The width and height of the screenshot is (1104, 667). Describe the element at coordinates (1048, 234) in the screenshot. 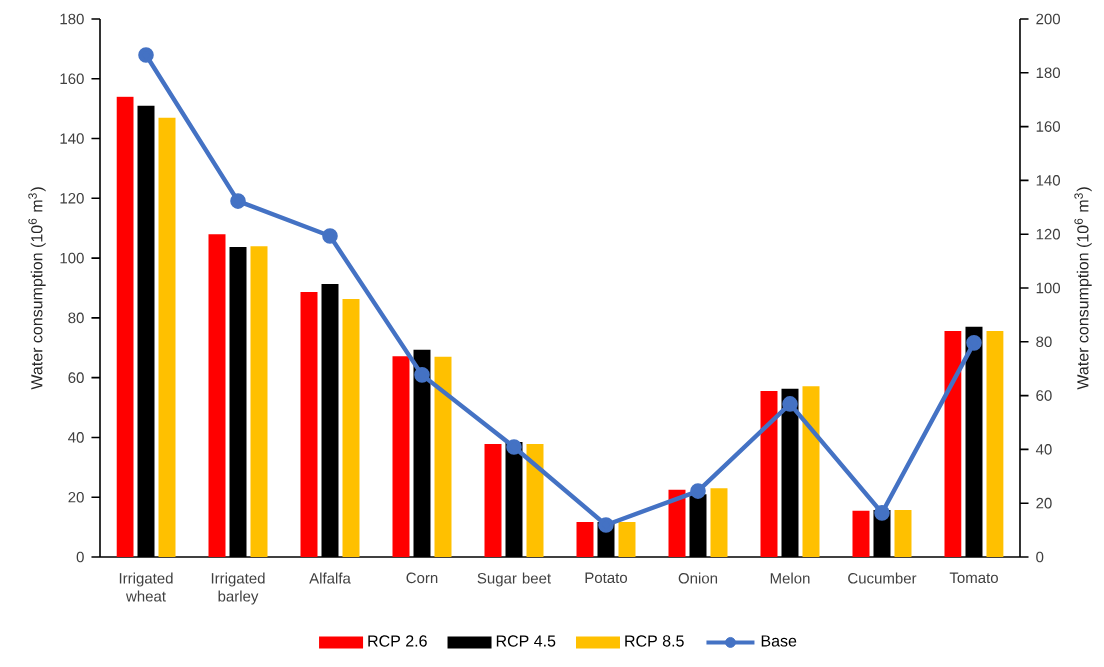

I see `y2-tick-label: 120` at that location.